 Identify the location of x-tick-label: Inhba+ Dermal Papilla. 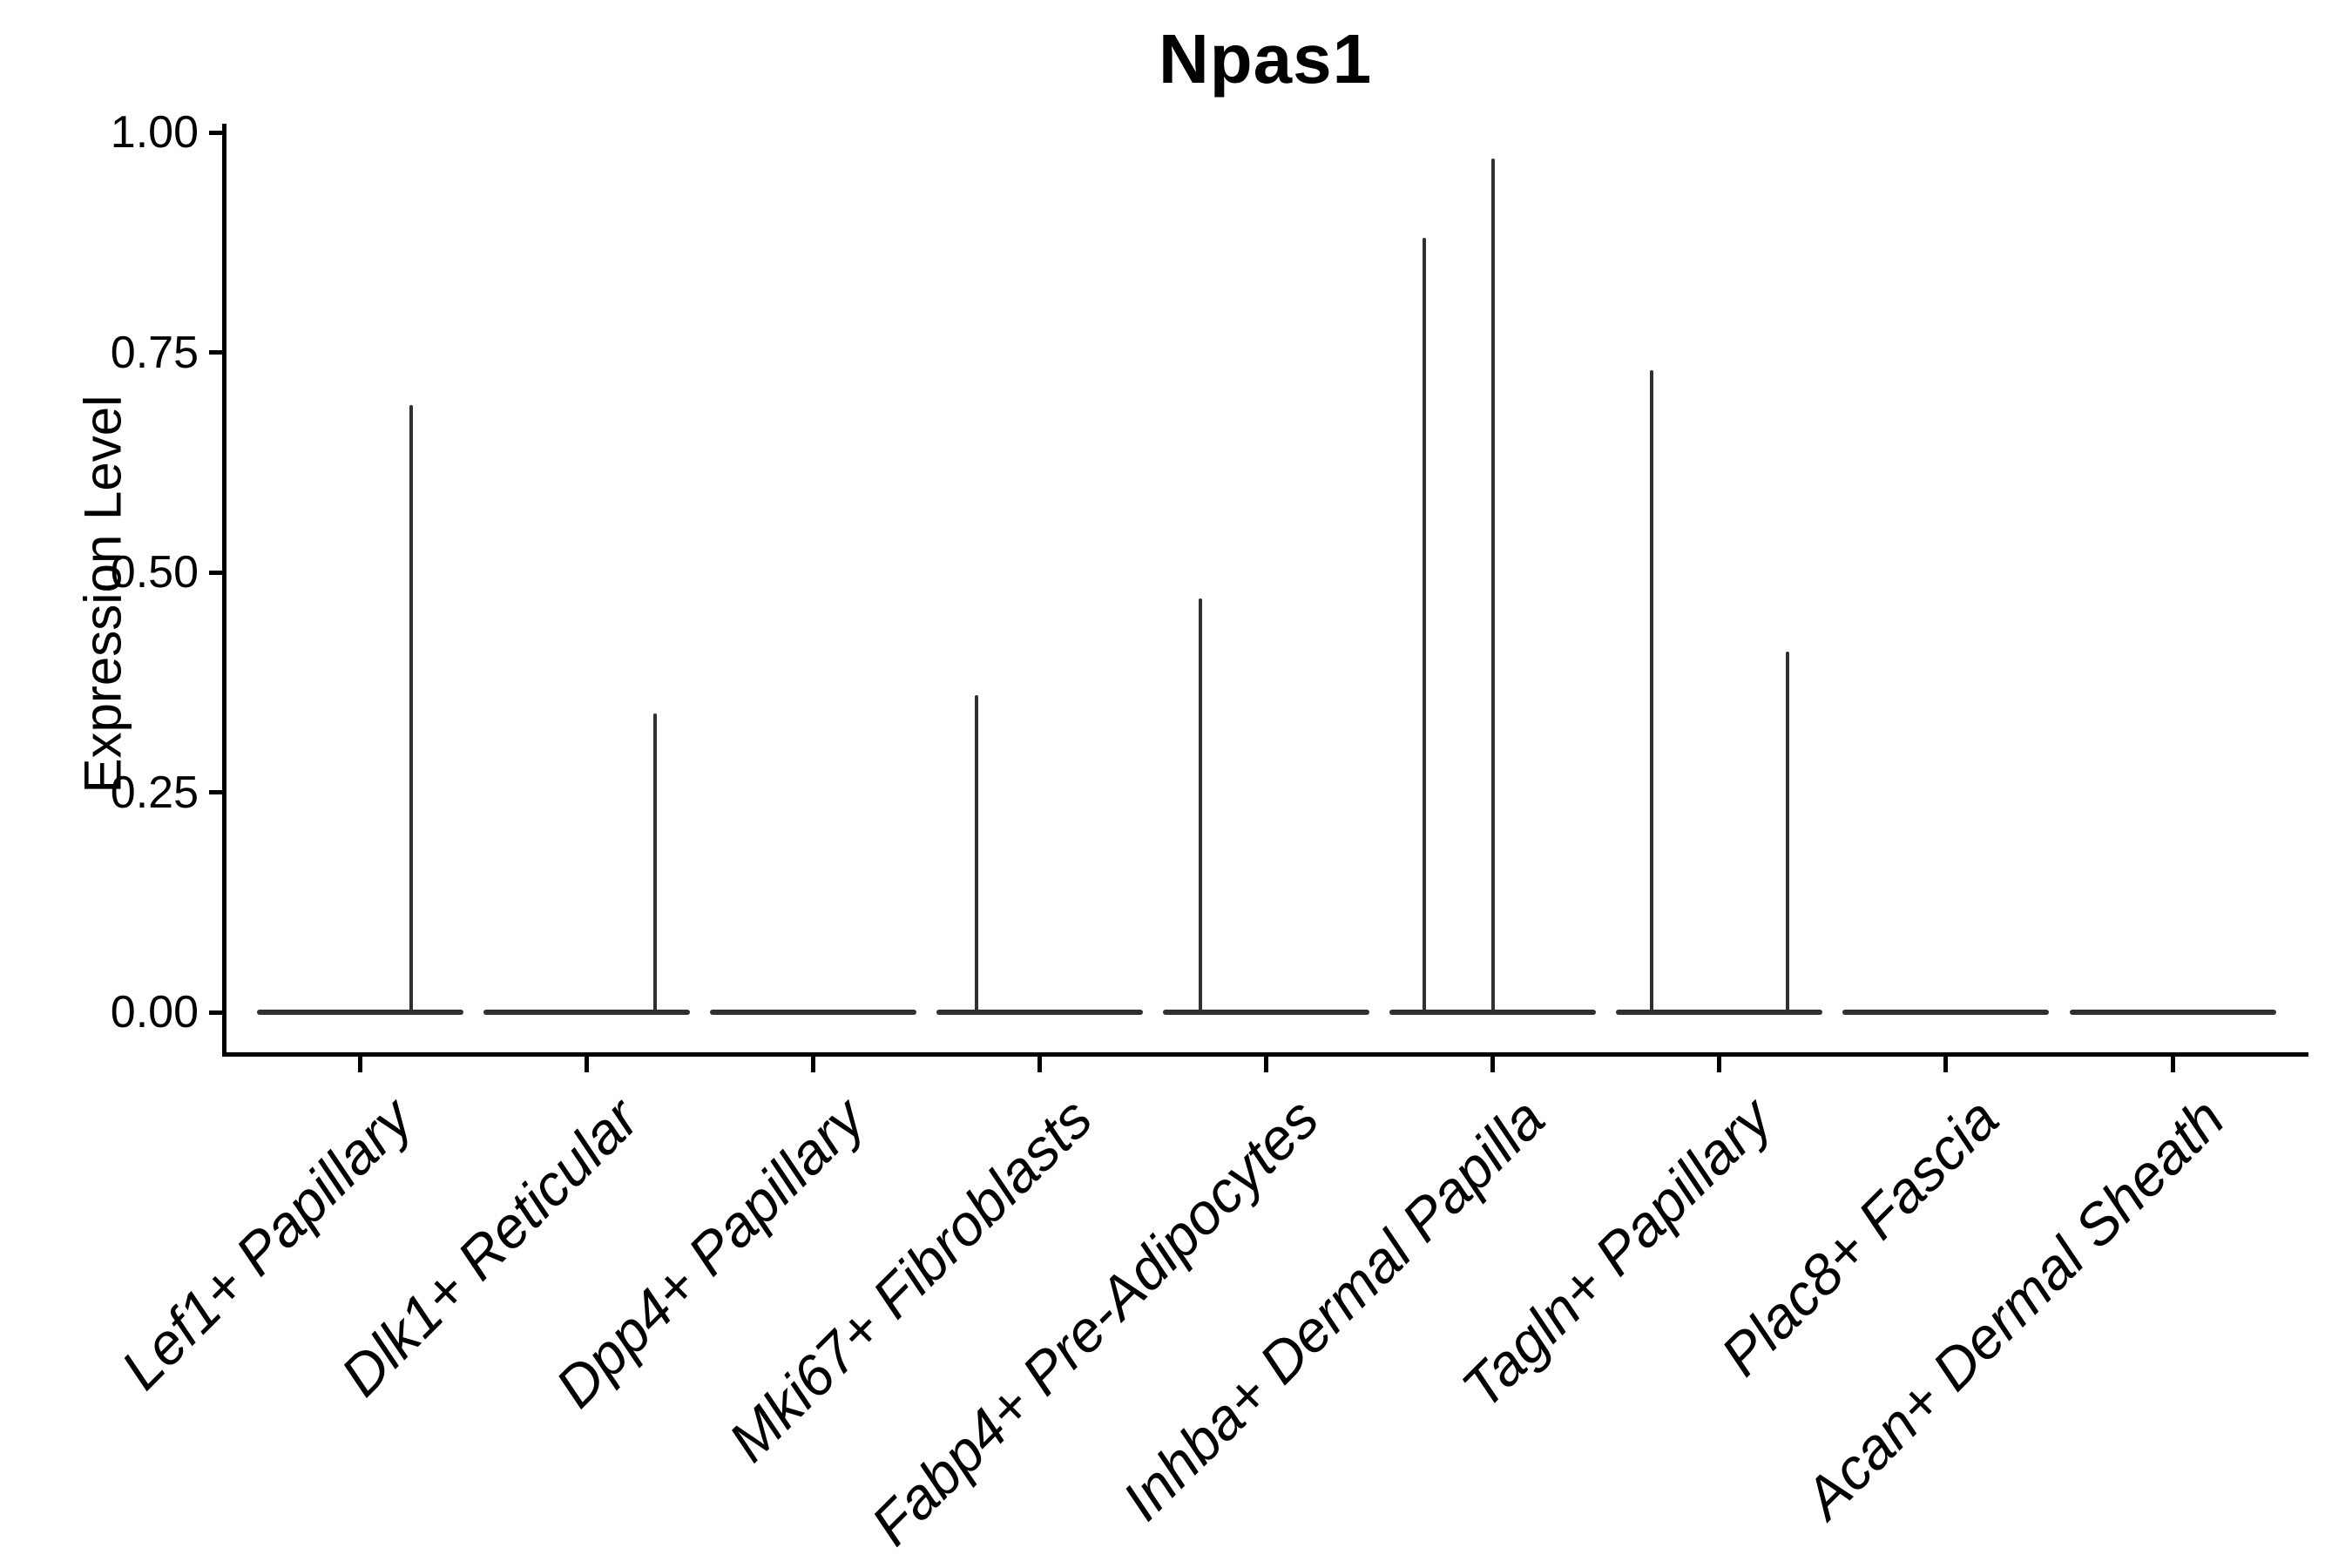
(1334, 1309).